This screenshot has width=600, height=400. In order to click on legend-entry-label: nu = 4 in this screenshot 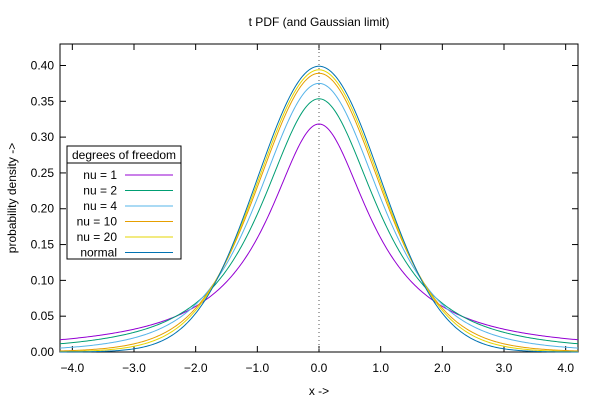, I will do `click(100, 206)`.